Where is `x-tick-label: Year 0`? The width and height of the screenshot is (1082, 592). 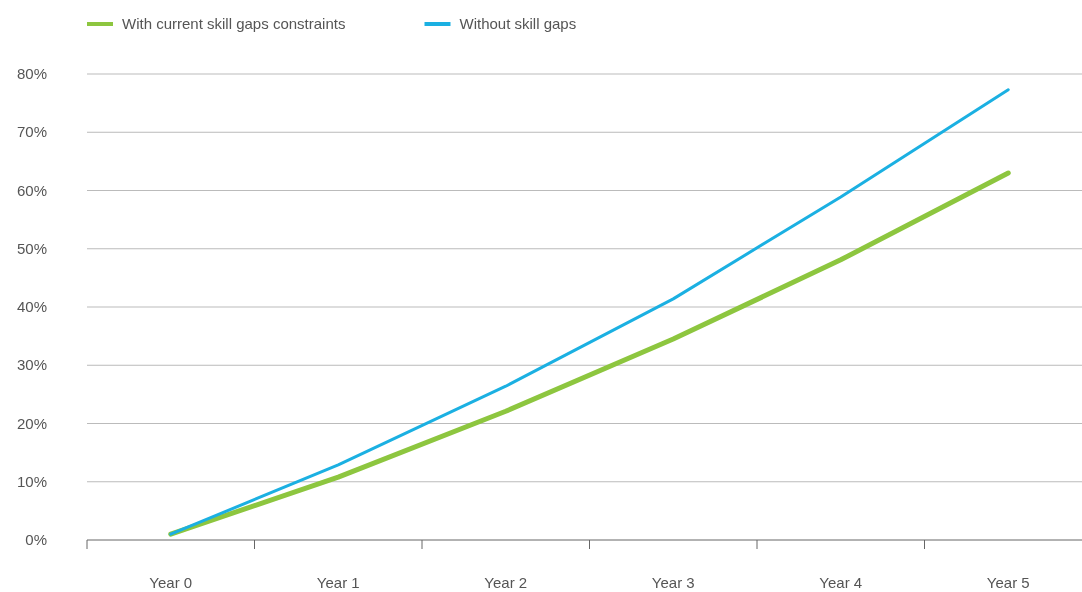
x-tick-label: Year 0 is located at coordinates (171, 582).